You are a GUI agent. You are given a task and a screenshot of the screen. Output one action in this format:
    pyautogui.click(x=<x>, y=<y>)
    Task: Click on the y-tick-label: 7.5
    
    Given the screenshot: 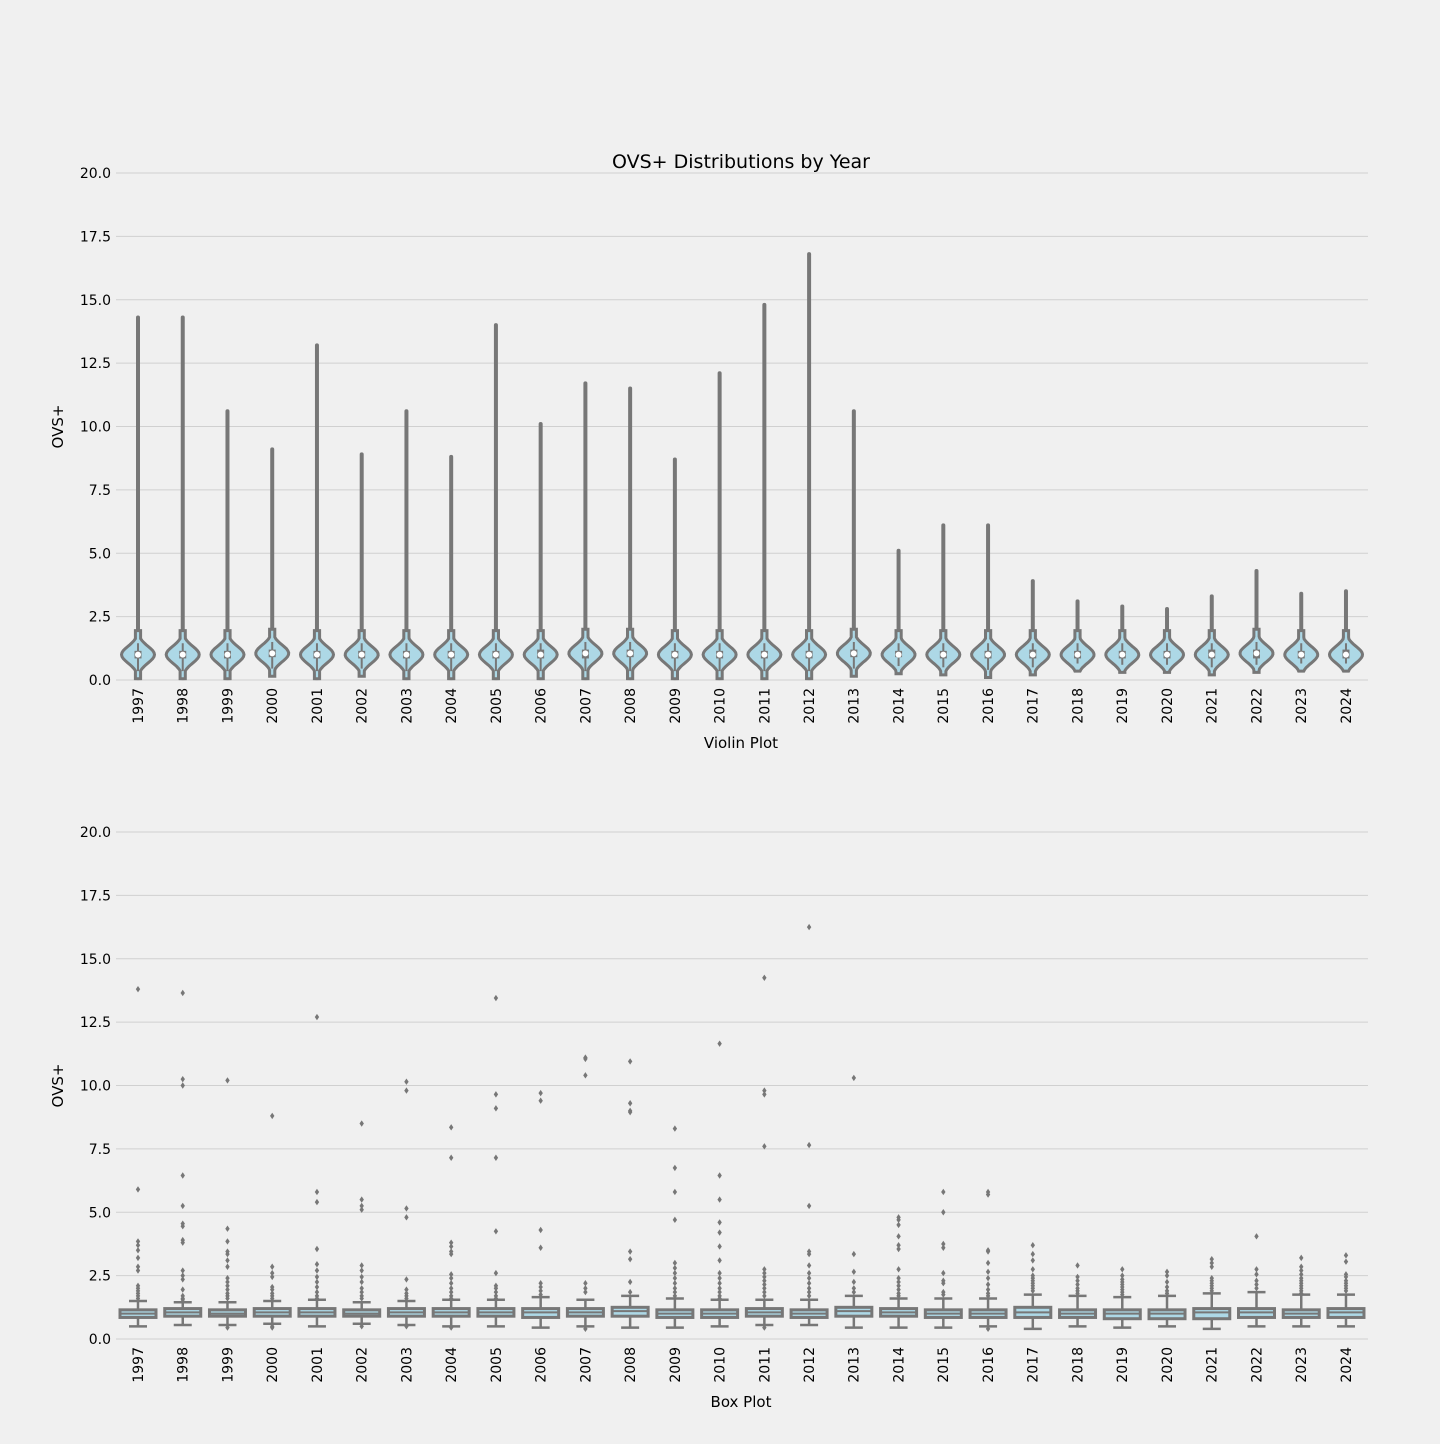 What is the action you would take?
    pyautogui.click(x=100, y=491)
    